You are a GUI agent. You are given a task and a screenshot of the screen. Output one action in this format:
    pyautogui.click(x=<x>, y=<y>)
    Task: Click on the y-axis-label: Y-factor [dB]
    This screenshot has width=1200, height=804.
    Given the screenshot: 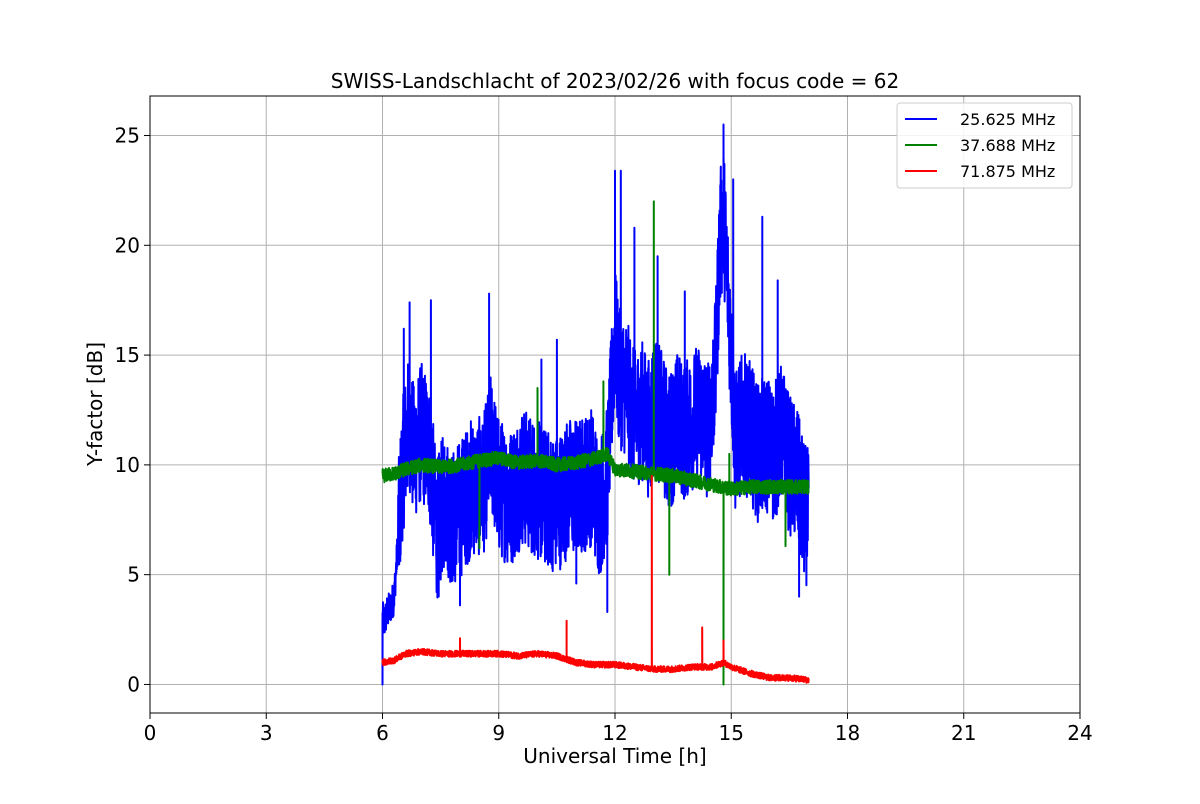 What is the action you would take?
    pyautogui.click(x=95, y=404)
    